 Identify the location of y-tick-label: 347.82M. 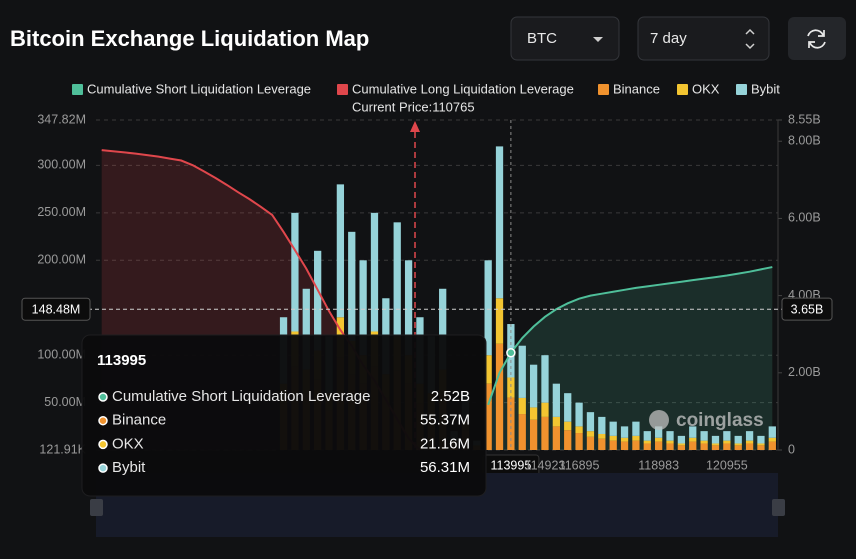
(61, 119).